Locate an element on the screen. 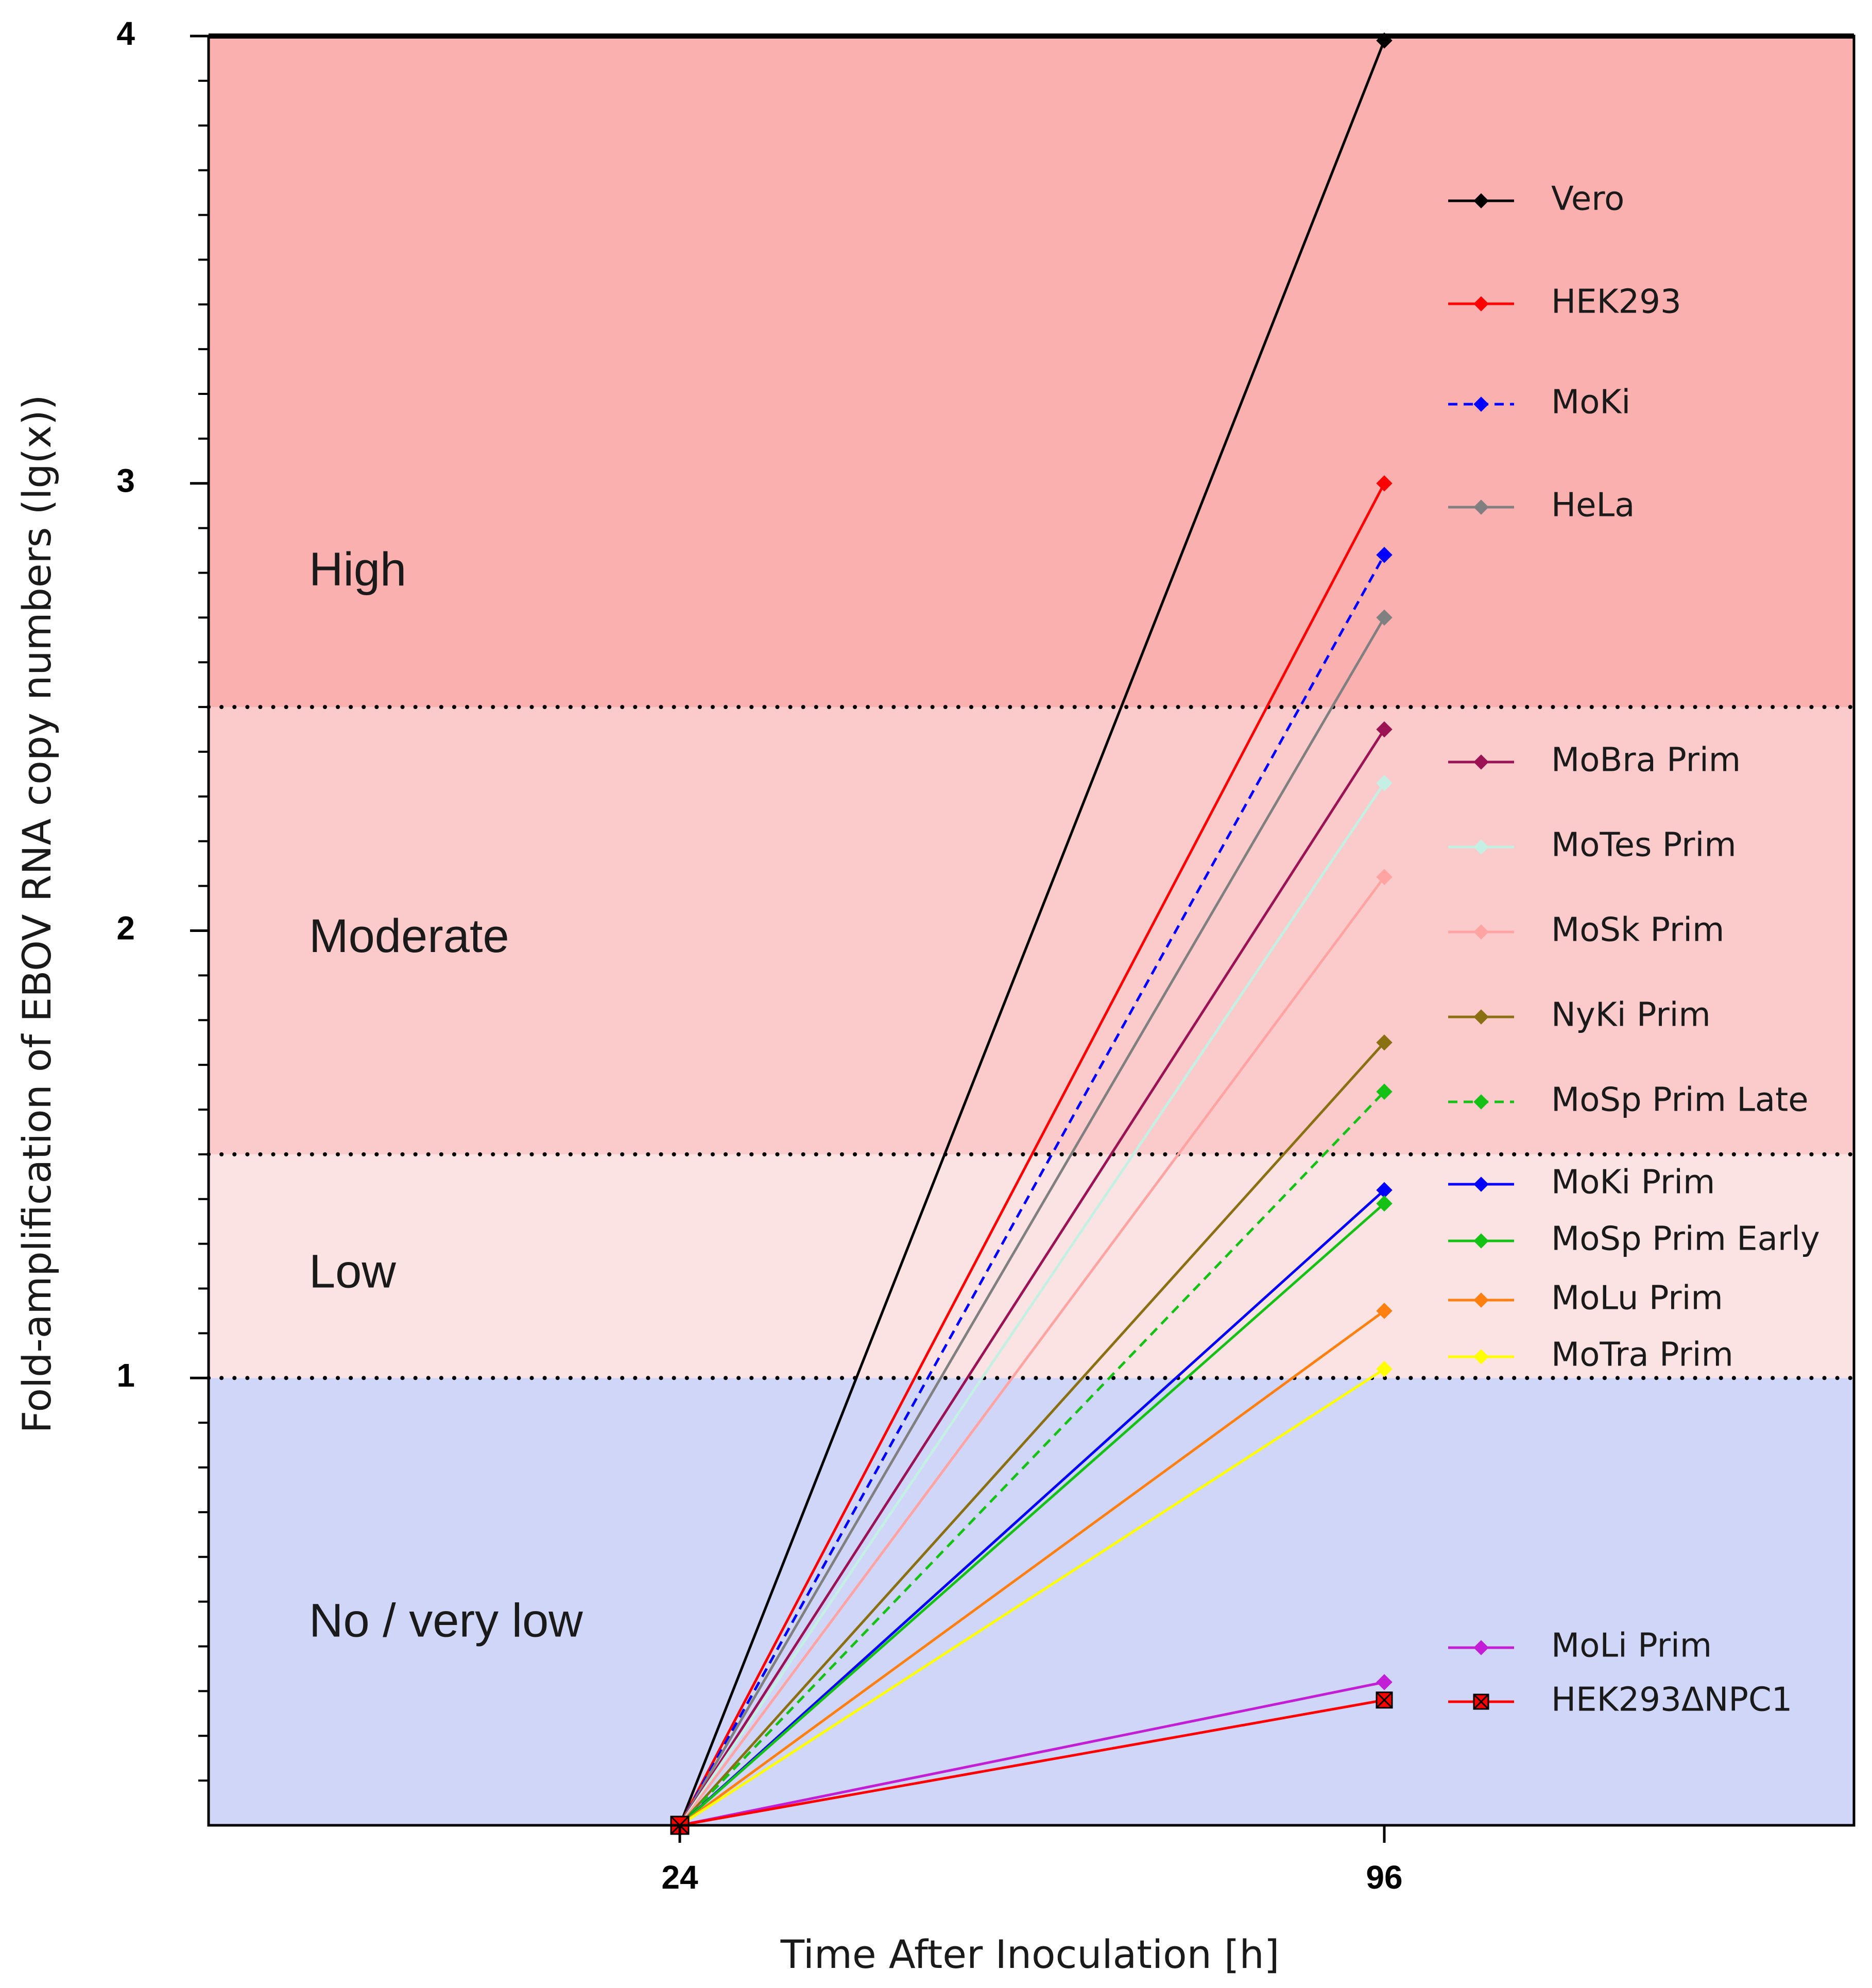 The width and height of the screenshot is (1872, 1988). legend-label: MoTra Prim is located at coordinates (1642, 1355).